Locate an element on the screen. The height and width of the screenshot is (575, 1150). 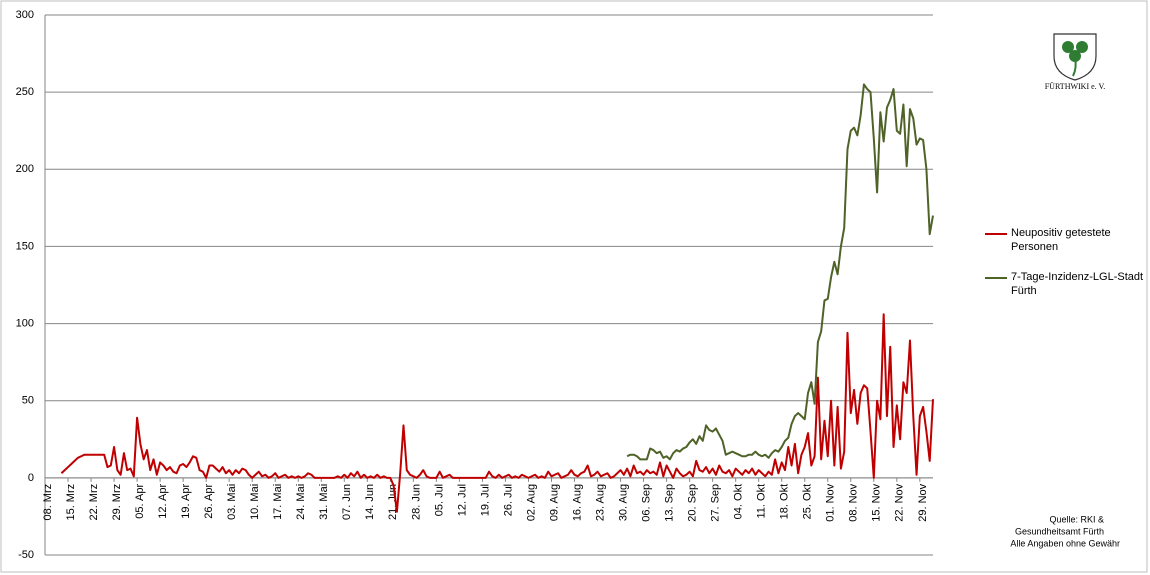
logo: FÜRTHWIKI e. V. is located at coordinates (1075, 62).